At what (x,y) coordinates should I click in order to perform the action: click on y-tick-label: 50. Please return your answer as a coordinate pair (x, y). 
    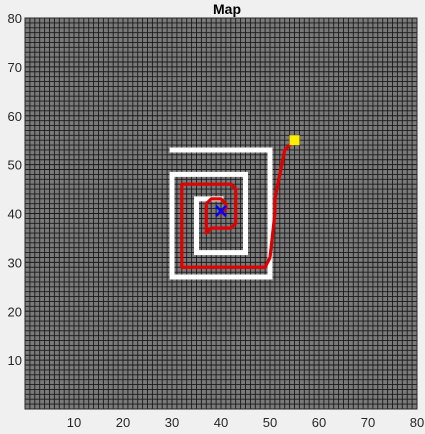
    Looking at the image, I should click on (15, 165).